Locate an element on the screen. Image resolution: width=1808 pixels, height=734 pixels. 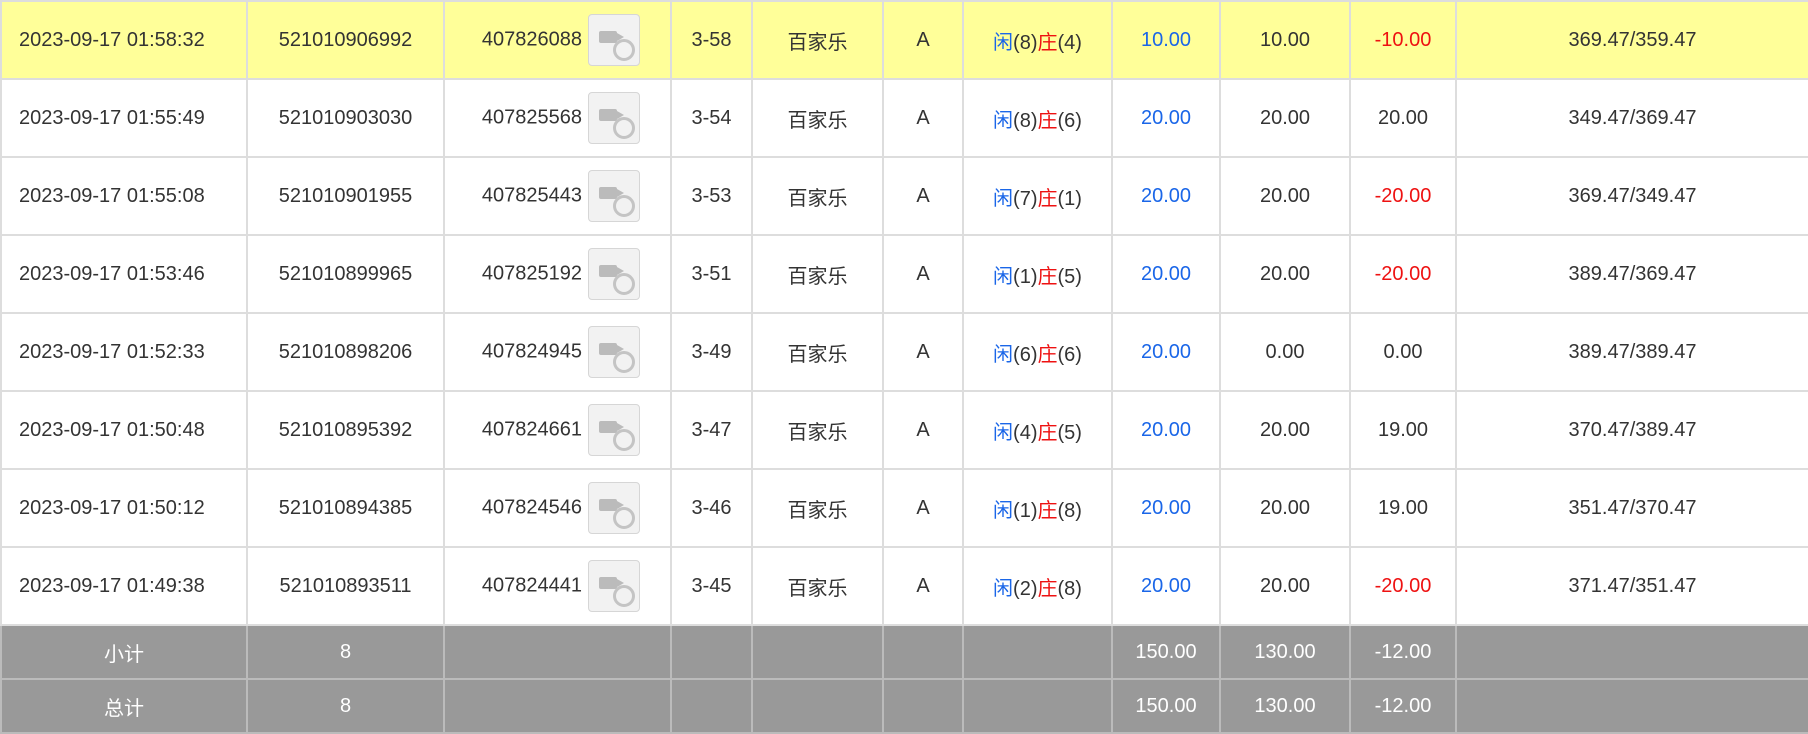
bet-time: 2023-09-17 01:58:32 is located at coordinates (124, 40).